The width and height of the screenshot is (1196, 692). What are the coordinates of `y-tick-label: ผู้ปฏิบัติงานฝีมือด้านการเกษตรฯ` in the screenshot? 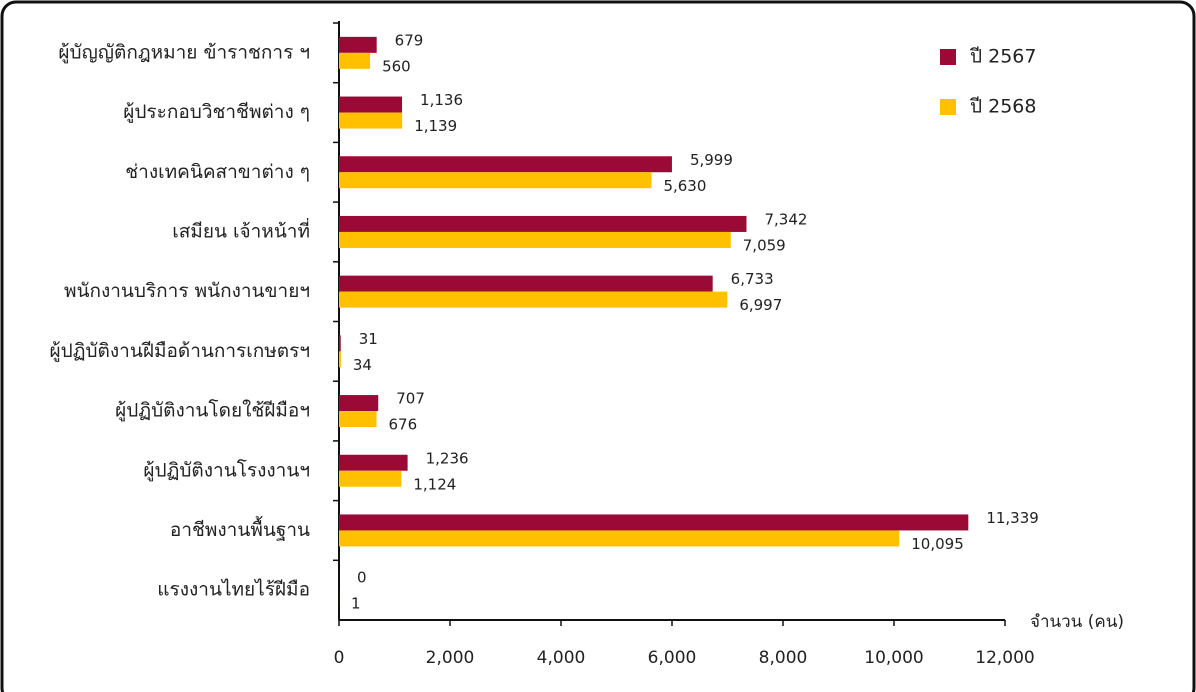 It's located at (180, 351).